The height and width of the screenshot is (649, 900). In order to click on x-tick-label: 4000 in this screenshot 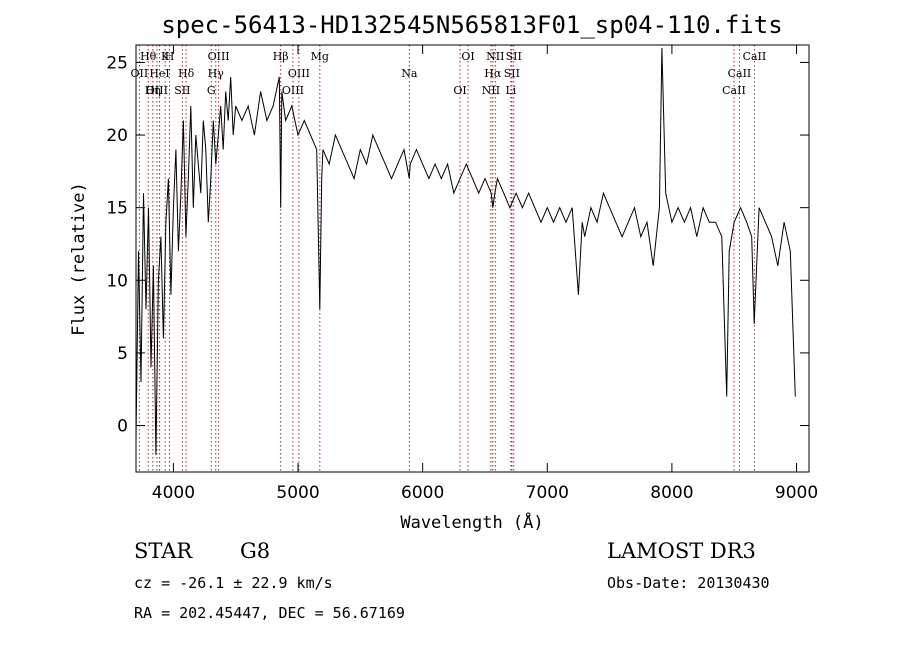, I will do `click(173, 493)`.